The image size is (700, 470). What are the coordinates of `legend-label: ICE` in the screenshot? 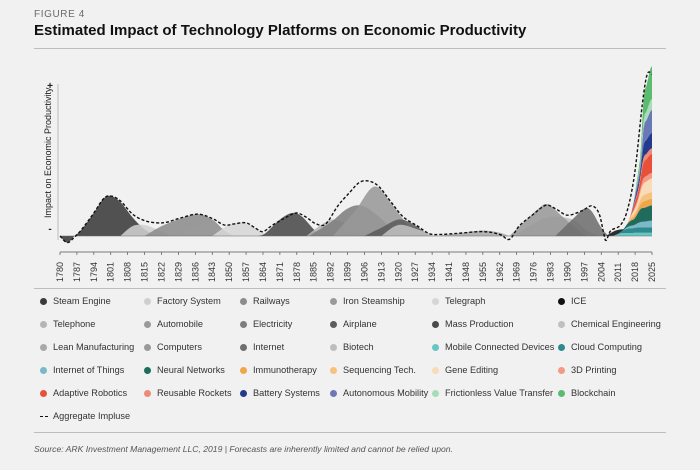 It's located at (579, 301).